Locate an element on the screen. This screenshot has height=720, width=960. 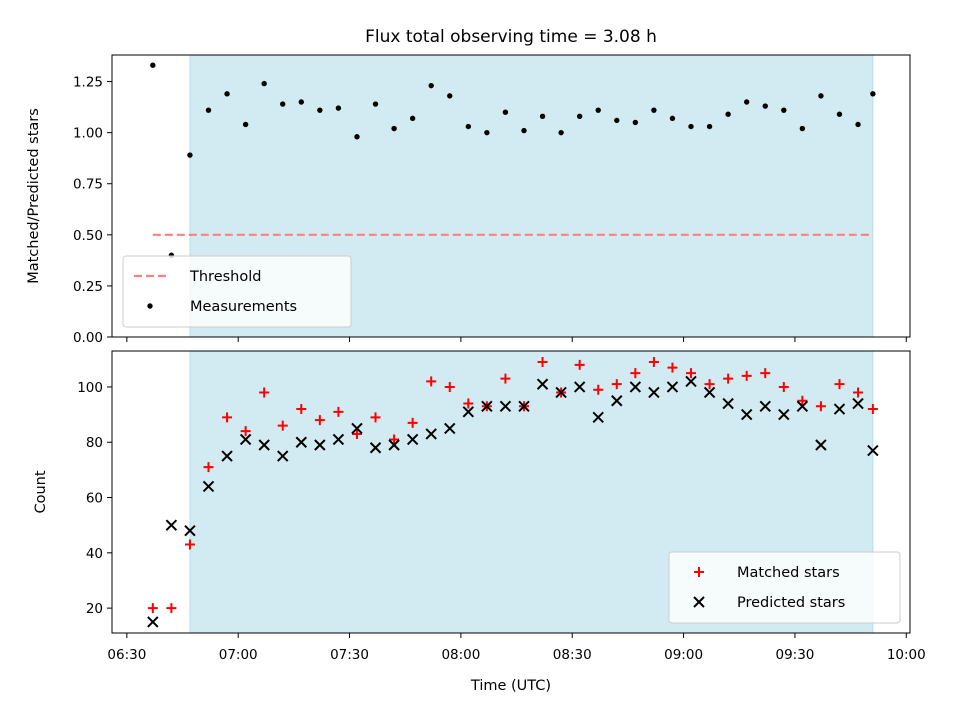
bottom-y-tick-label: 40 is located at coordinates (94, 554).